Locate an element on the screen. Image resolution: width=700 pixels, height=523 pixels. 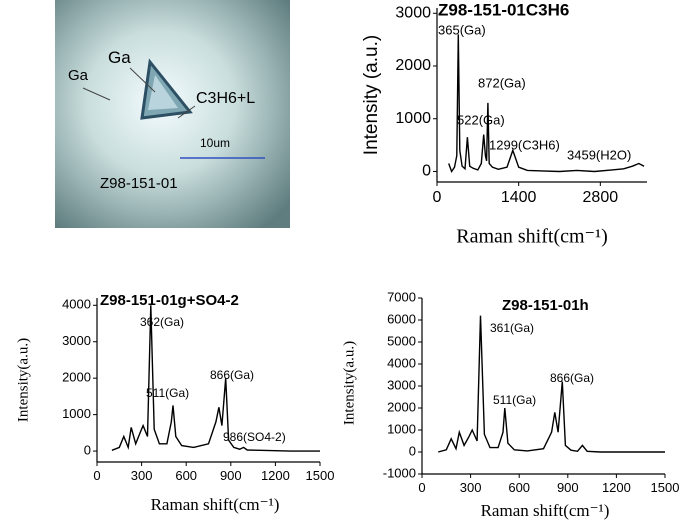
peak-label: 986(SO4-2) is located at coordinates (254, 437).